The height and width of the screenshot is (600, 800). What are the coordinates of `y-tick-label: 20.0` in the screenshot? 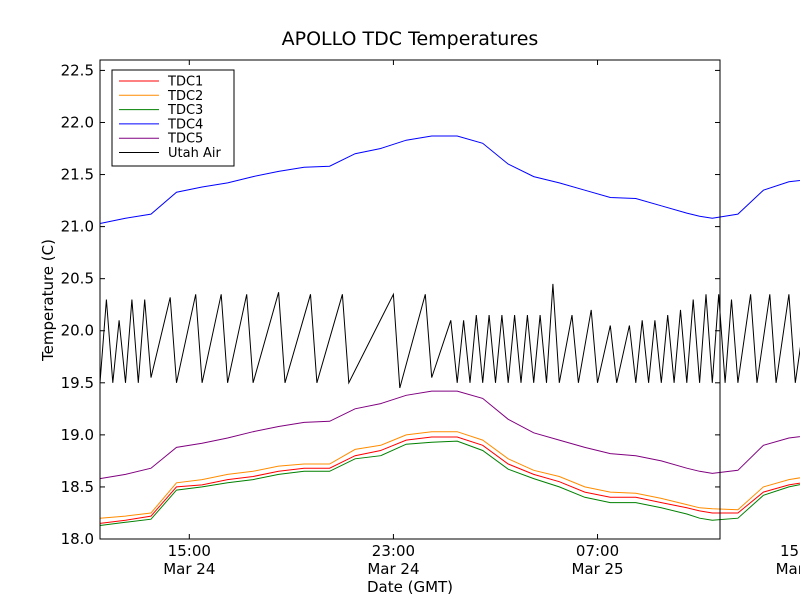 It's located at (77, 331).